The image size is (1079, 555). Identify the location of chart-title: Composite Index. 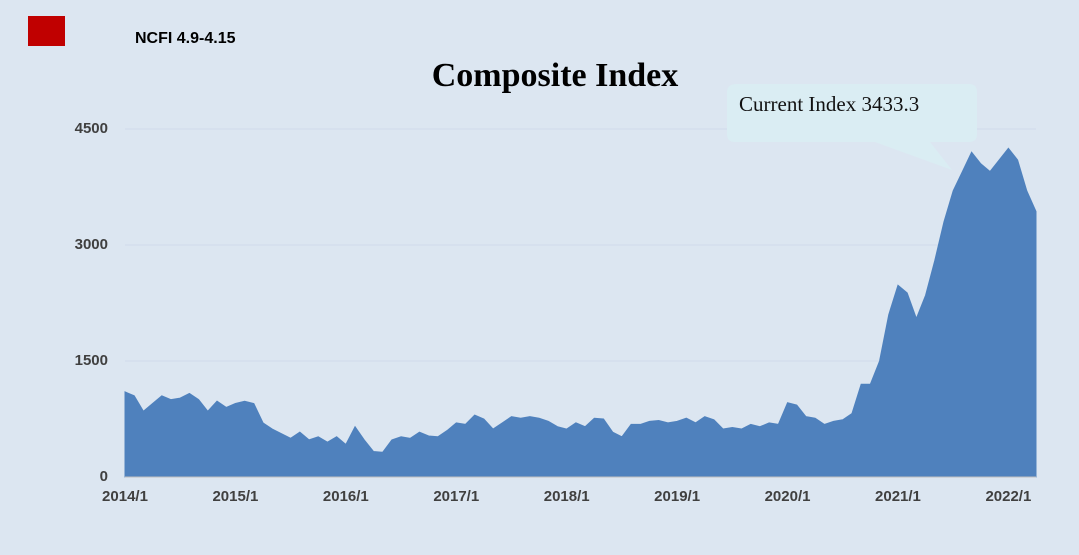
(555, 75).